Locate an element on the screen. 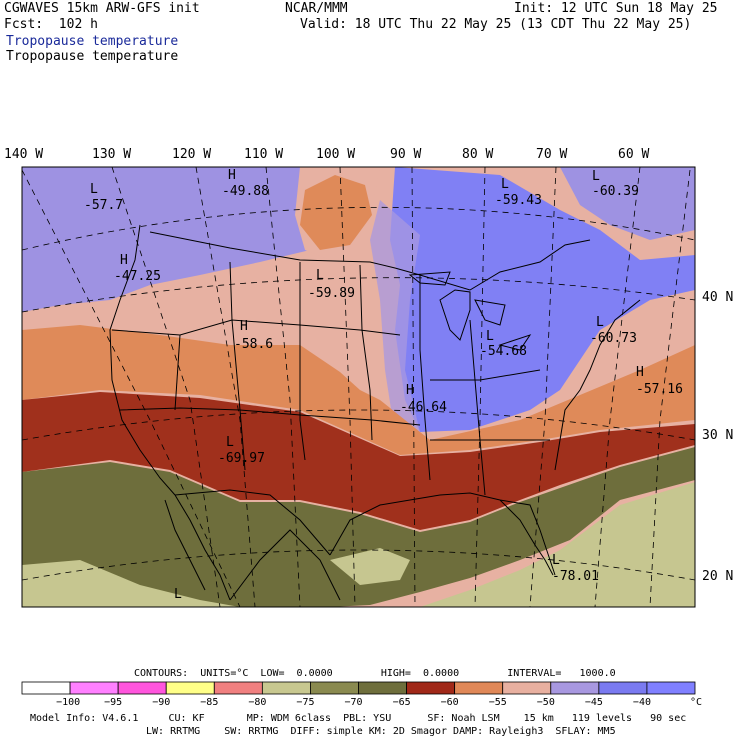 The image size is (740, 740). lon-label: 120 W is located at coordinates (192, 154).